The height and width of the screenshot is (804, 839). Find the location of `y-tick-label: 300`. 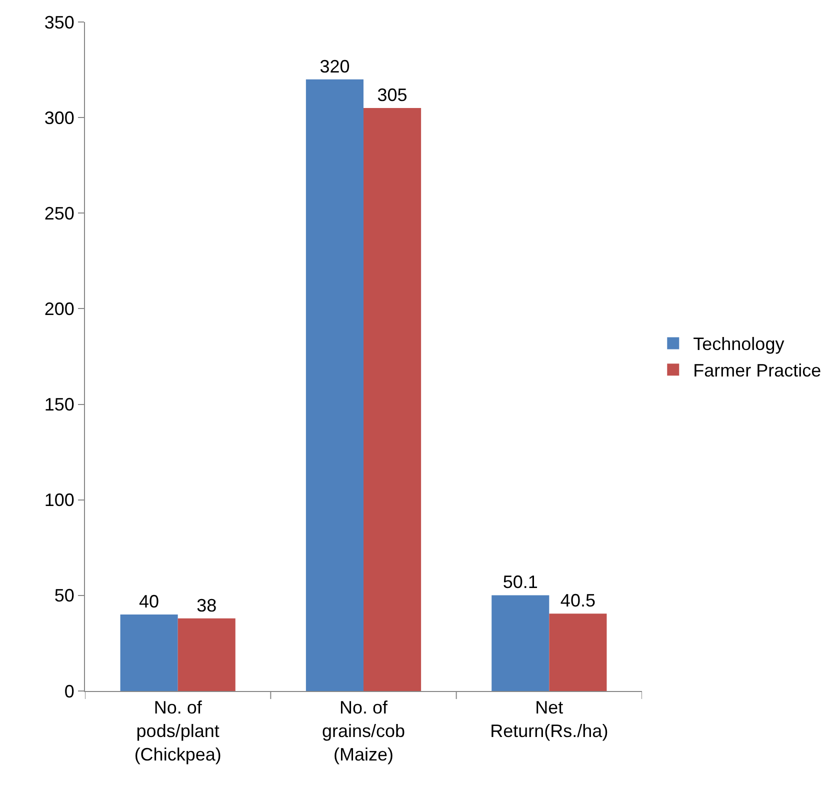

y-tick-label: 300 is located at coordinates (59, 118).